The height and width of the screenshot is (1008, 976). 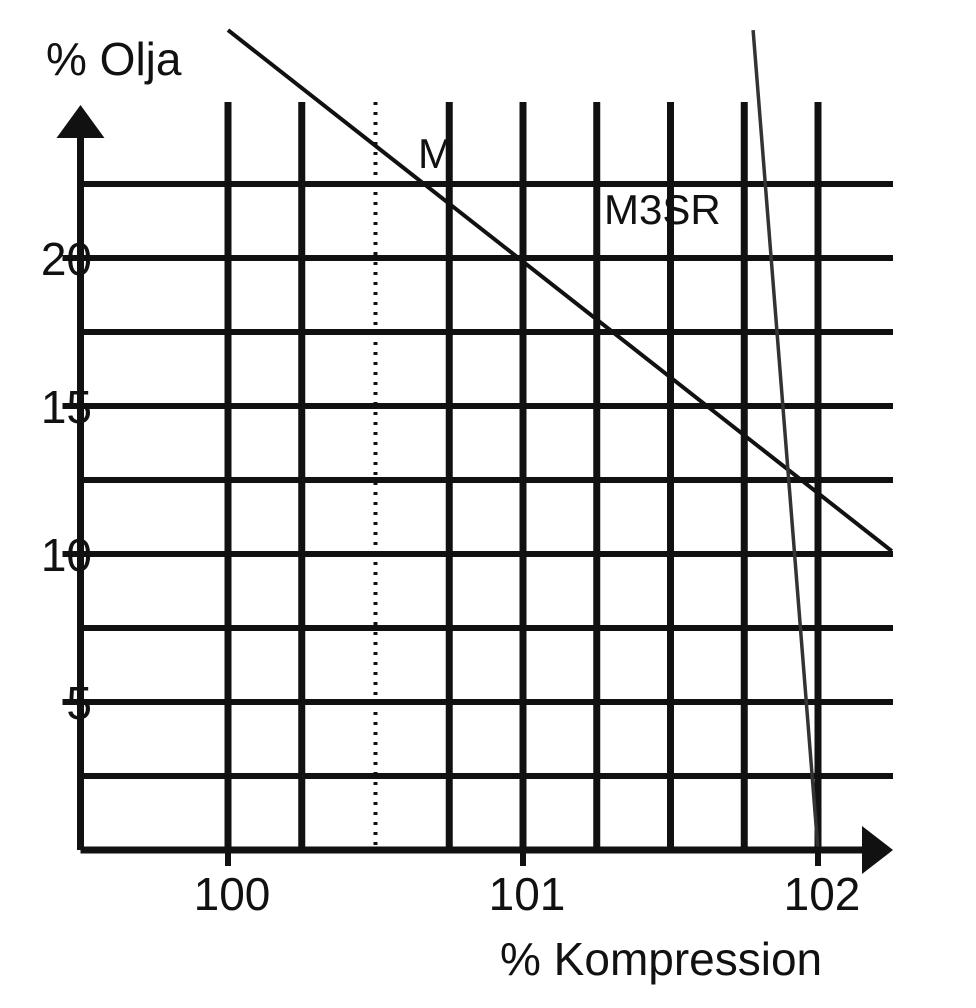 What do you see at coordinates (822, 894) in the screenshot?
I see `x-tick-label: 102` at bounding box center [822, 894].